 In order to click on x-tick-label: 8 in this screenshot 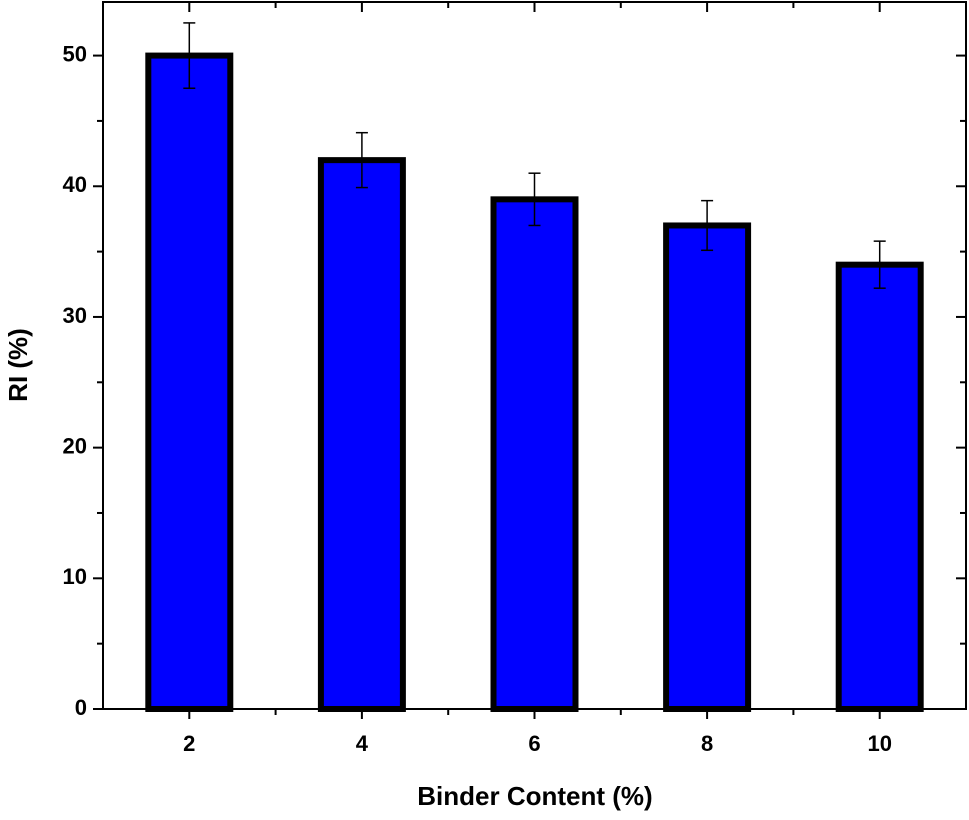, I will do `click(707, 743)`.